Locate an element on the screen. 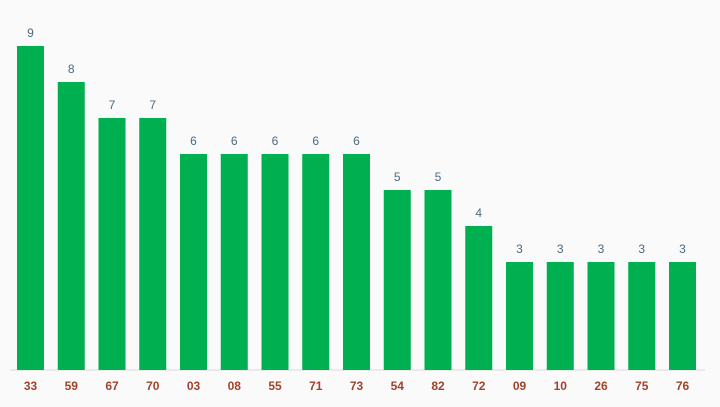 This screenshot has height=407, width=720. value-label-55: 6 is located at coordinates (275, 141).